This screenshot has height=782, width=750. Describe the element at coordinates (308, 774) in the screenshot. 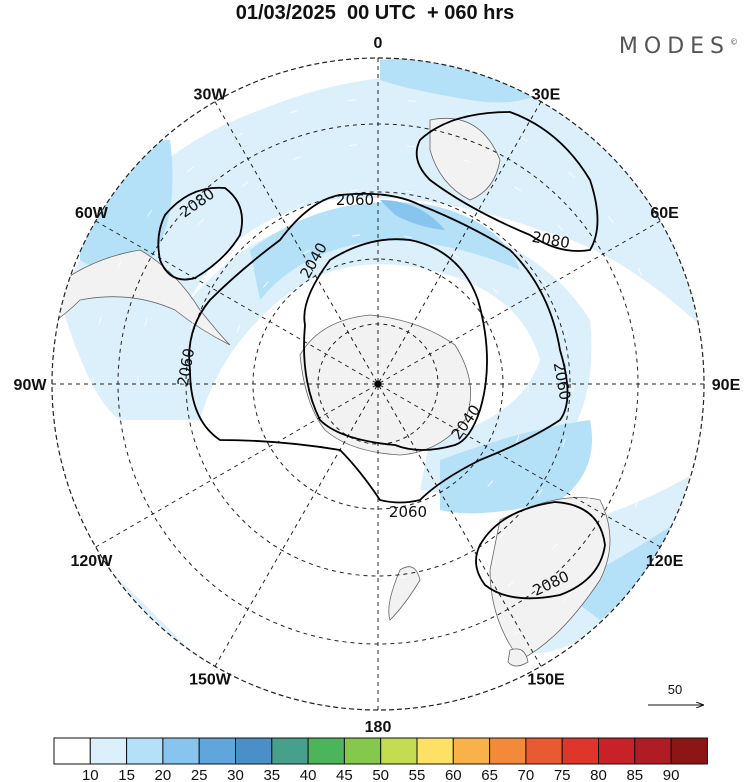

I see `colorbar-tick-label: 40` at that location.